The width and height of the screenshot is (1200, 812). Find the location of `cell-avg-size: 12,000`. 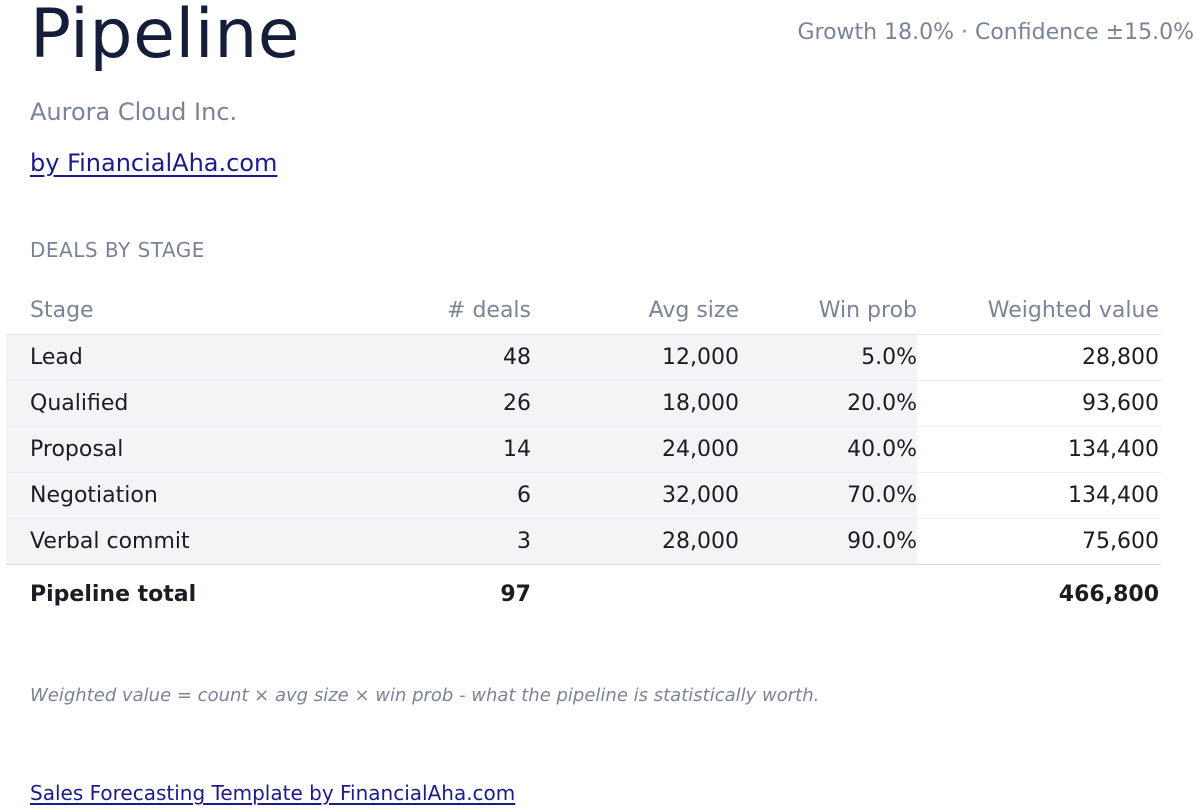

cell-avg-size: 12,000 is located at coordinates (635, 357).